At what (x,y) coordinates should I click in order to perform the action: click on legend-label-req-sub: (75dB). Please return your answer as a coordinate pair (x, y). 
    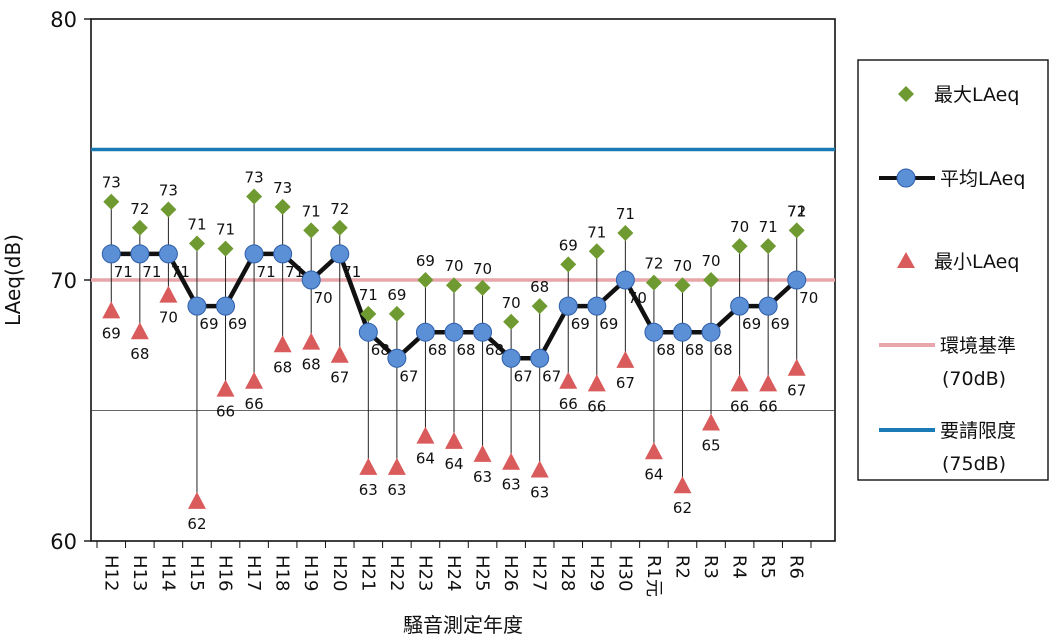
    Looking at the image, I should click on (974, 464).